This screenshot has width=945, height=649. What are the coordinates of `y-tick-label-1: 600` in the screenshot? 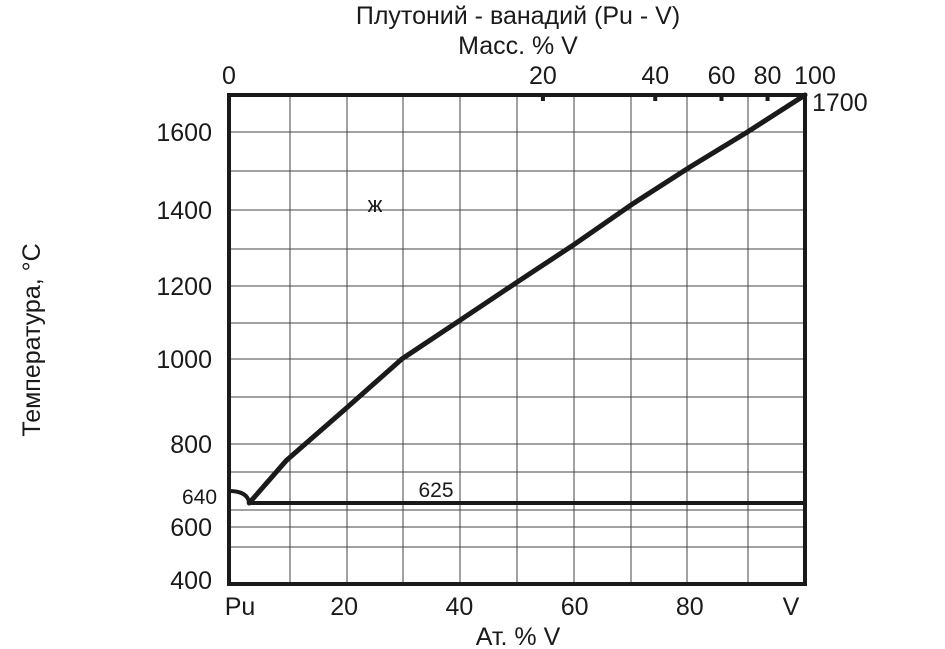 It's located at (191, 528).